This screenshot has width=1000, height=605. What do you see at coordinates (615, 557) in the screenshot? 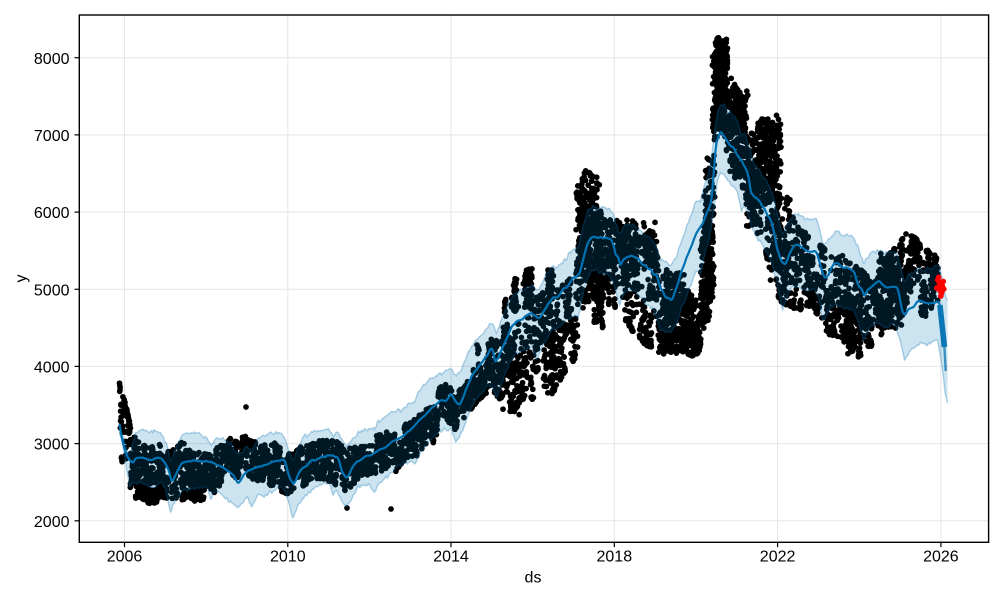
I see `svg-text: 2018` at bounding box center [615, 557].